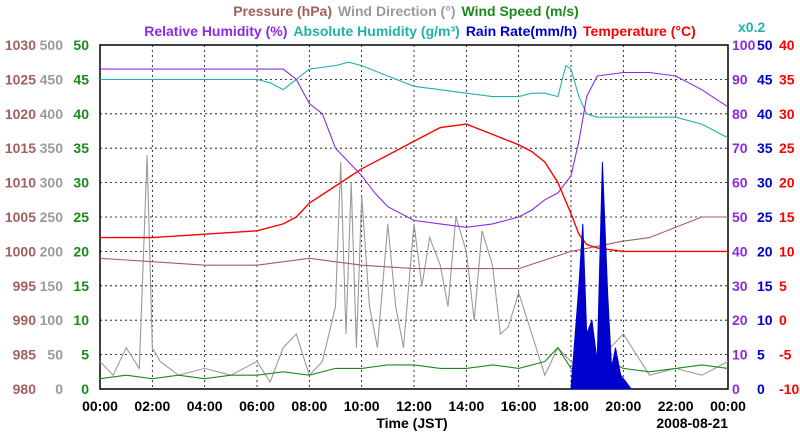  What do you see at coordinates (376, 31) in the screenshot?
I see `legend-entry-b-1: Absolute Humidity (g/m³)` at bounding box center [376, 31].